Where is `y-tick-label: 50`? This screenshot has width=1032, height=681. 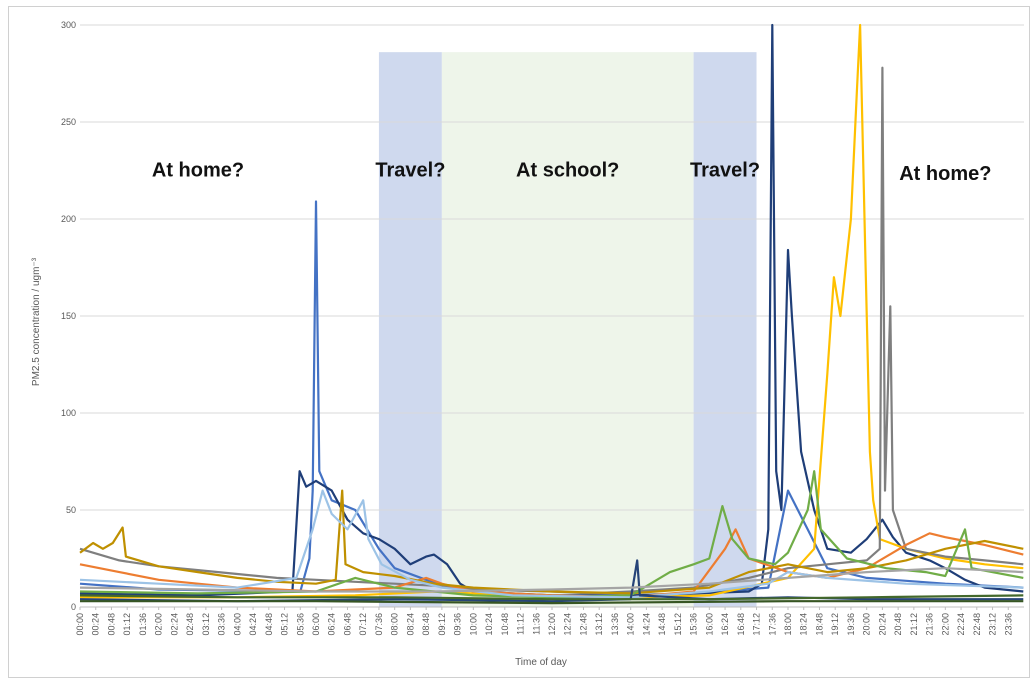
y-tick-label: 50 is located at coordinates (71, 510).